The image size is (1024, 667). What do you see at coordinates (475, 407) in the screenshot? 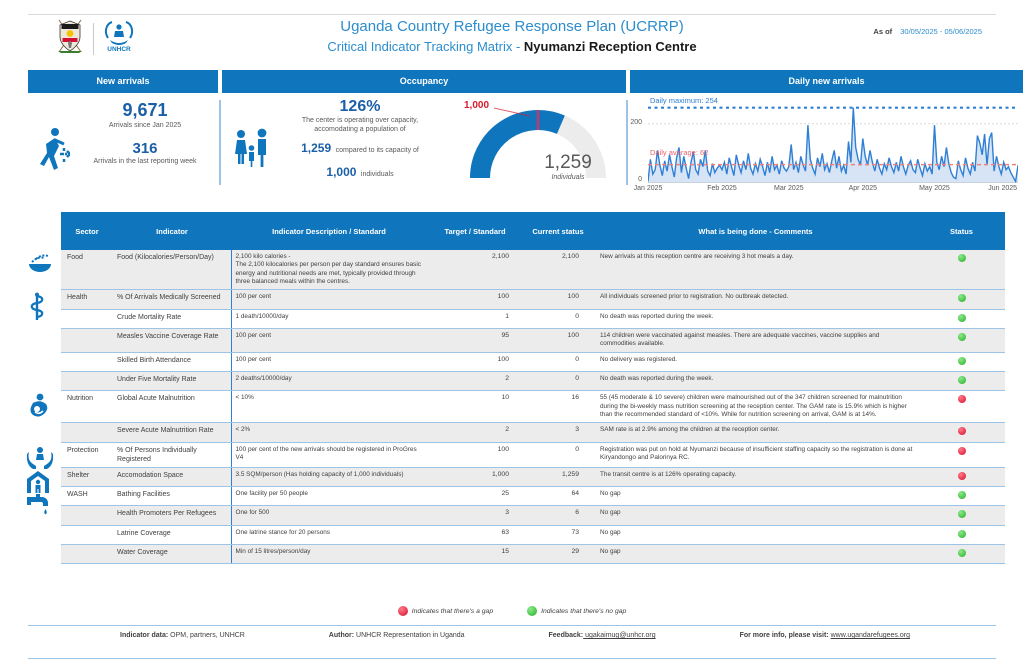
I see `target-cell: 10` at bounding box center [475, 407].